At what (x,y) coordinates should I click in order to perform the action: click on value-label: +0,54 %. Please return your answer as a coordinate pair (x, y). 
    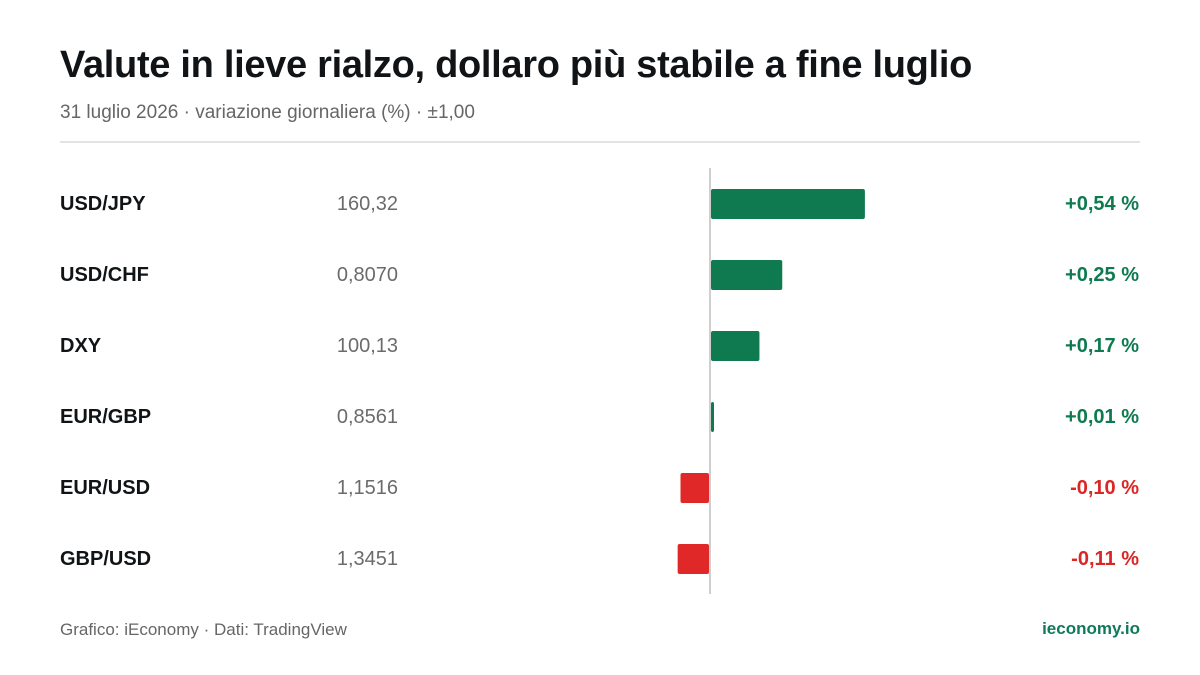
    Looking at the image, I should click on (1102, 204).